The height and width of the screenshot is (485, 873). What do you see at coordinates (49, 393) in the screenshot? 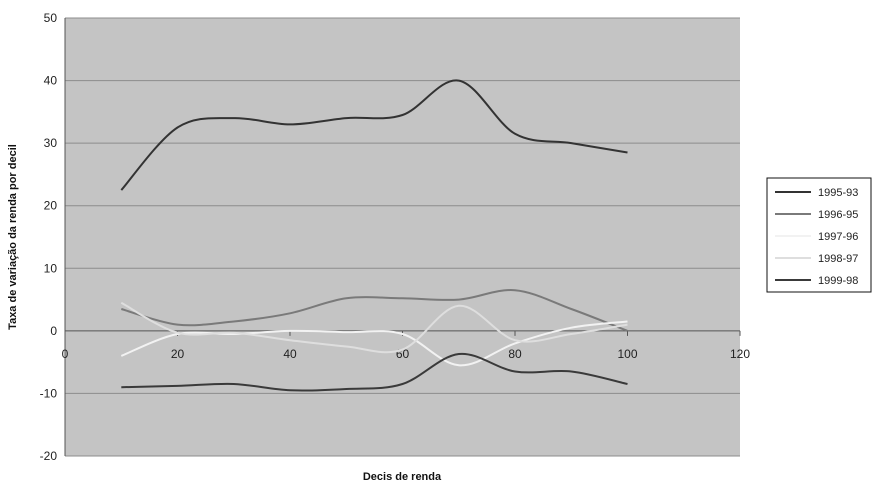
I see `y-tick-label: -10` at bounding box center [49, 393].